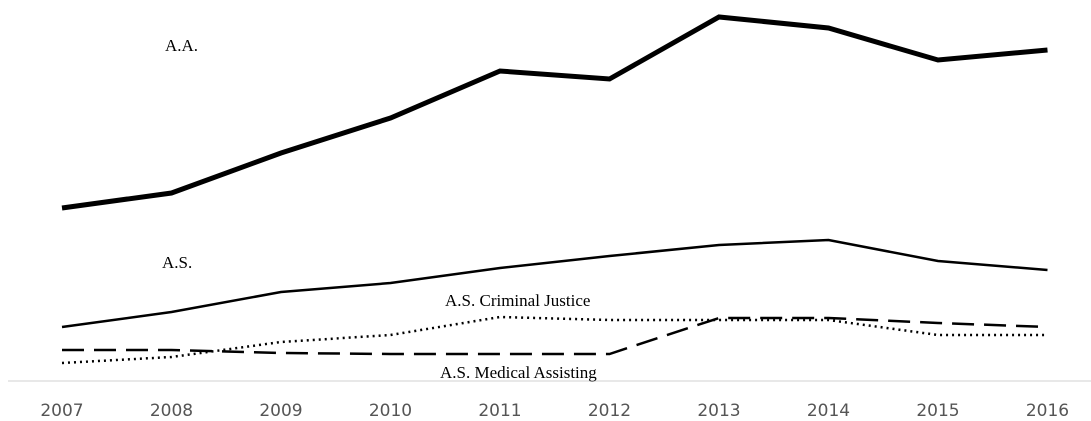  I want to click on series-label: A.A., so click(181, 45).